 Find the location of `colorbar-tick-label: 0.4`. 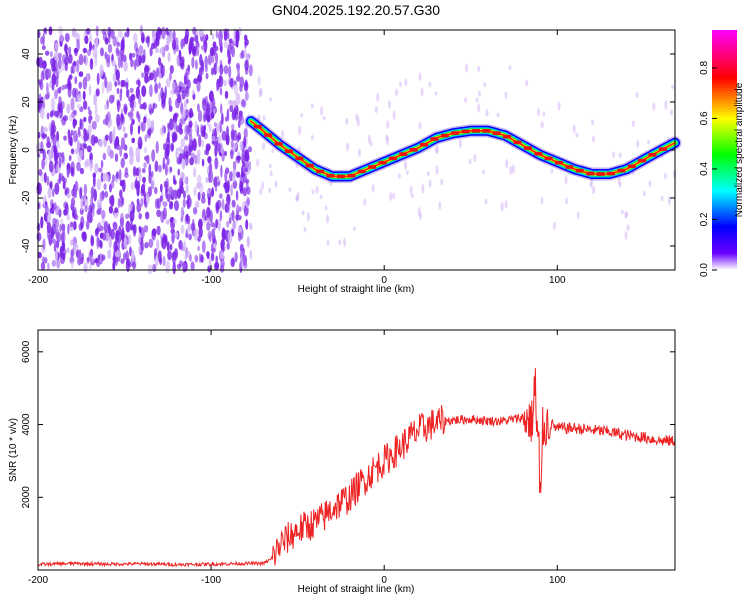

colorbar-tick-label: 0.4 is located at coordinates (704, 169).